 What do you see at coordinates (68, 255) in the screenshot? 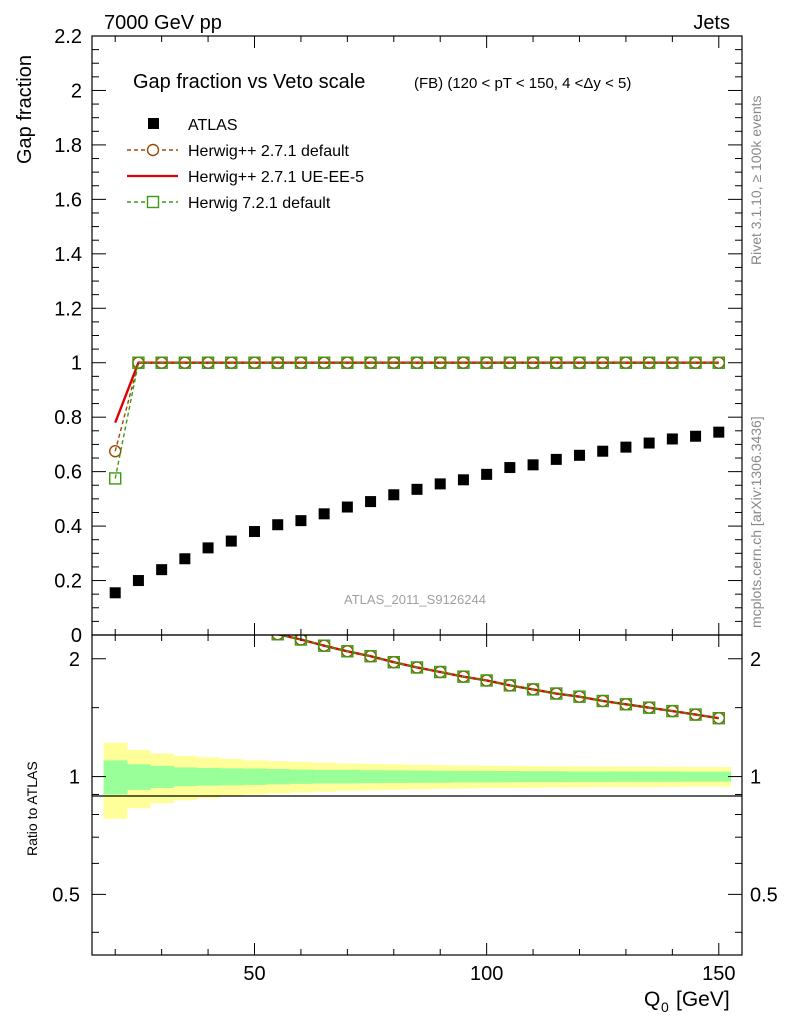
I see `y-tick-label: 1.4` at bounding box center [68, 255].